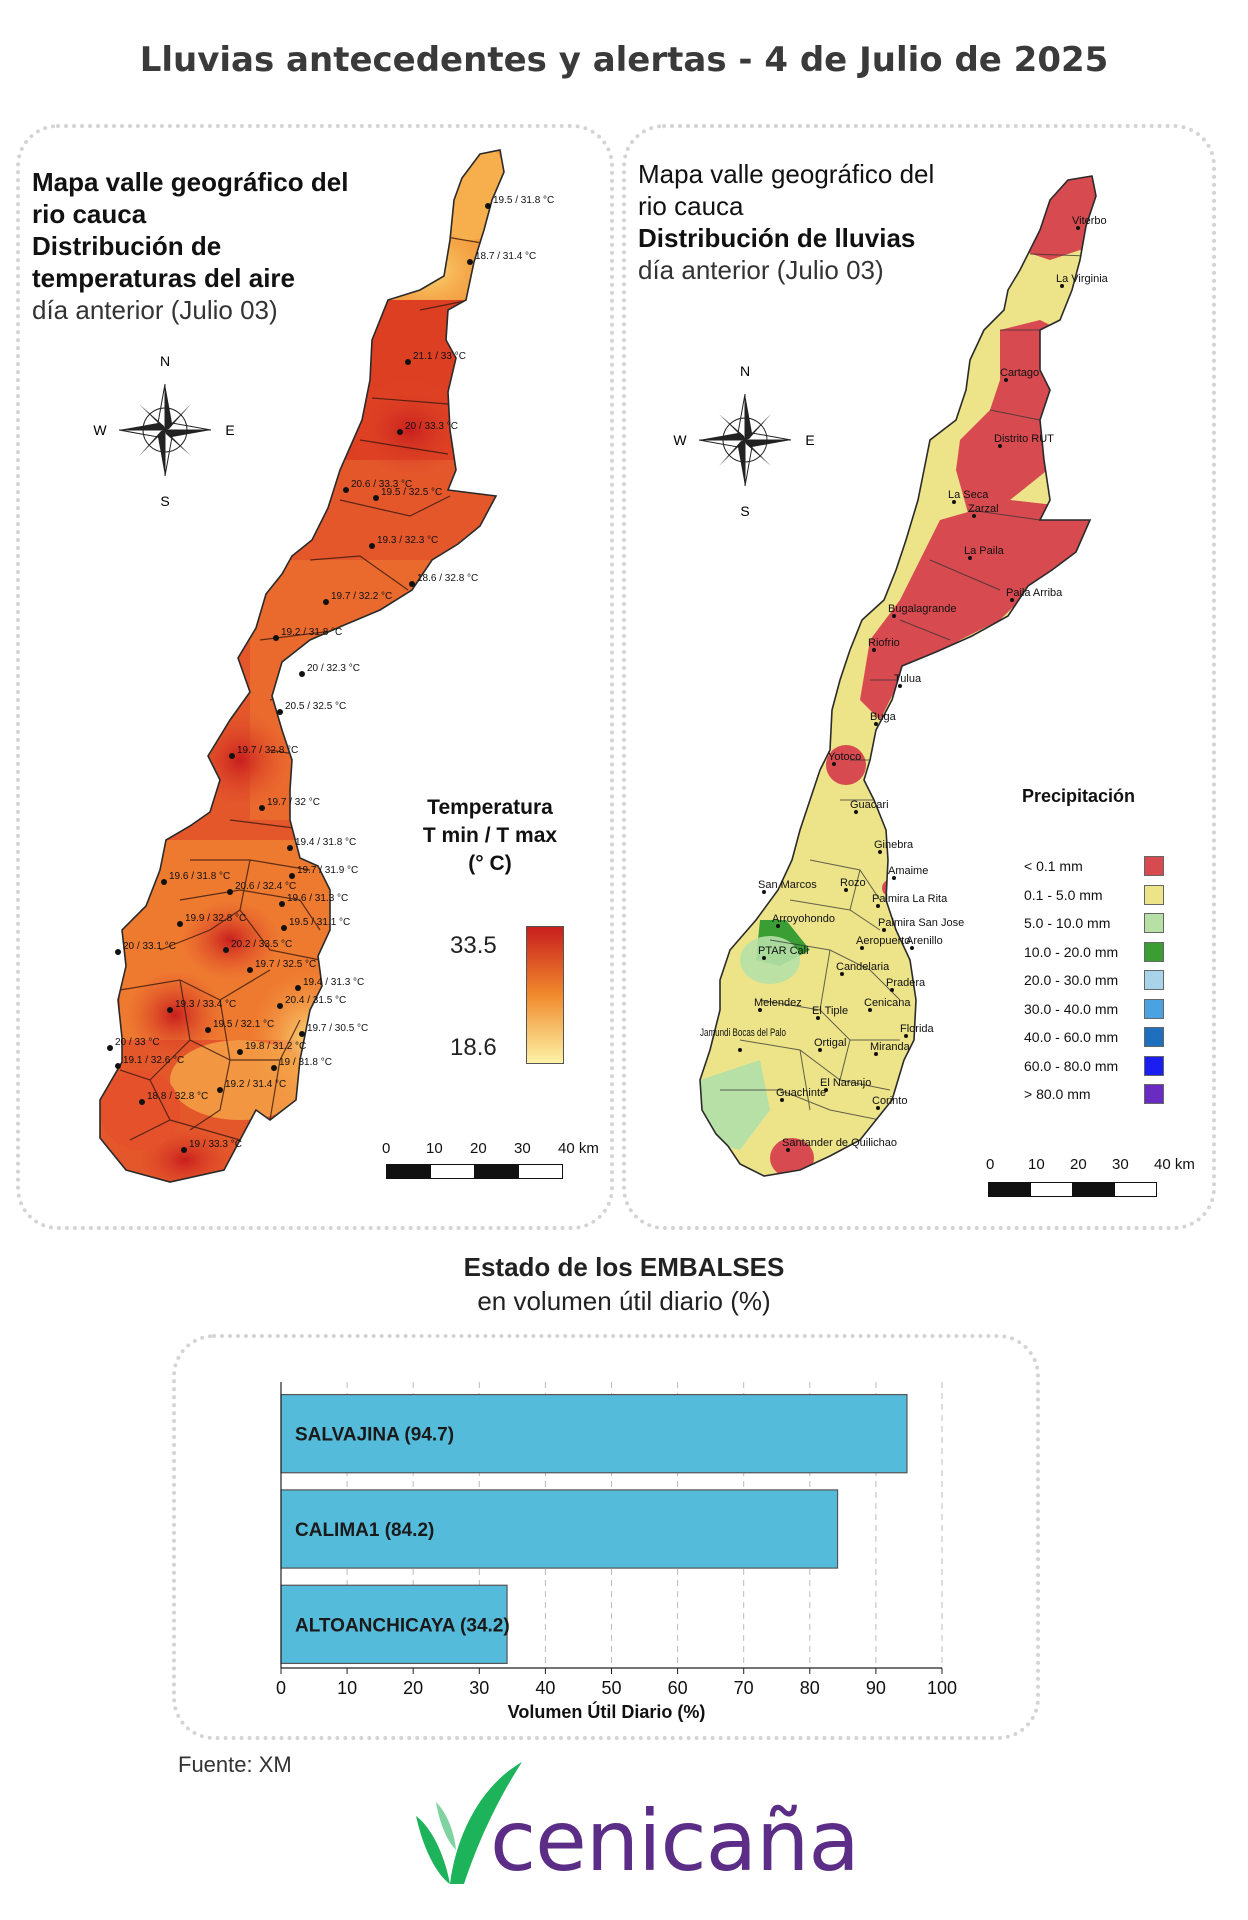 The width and height of the screenshot is (1248, 1920). What do you see at coordinates (164, 501) in the screenshot?
I see `compass-s: S` at bounding box center [164, 501].